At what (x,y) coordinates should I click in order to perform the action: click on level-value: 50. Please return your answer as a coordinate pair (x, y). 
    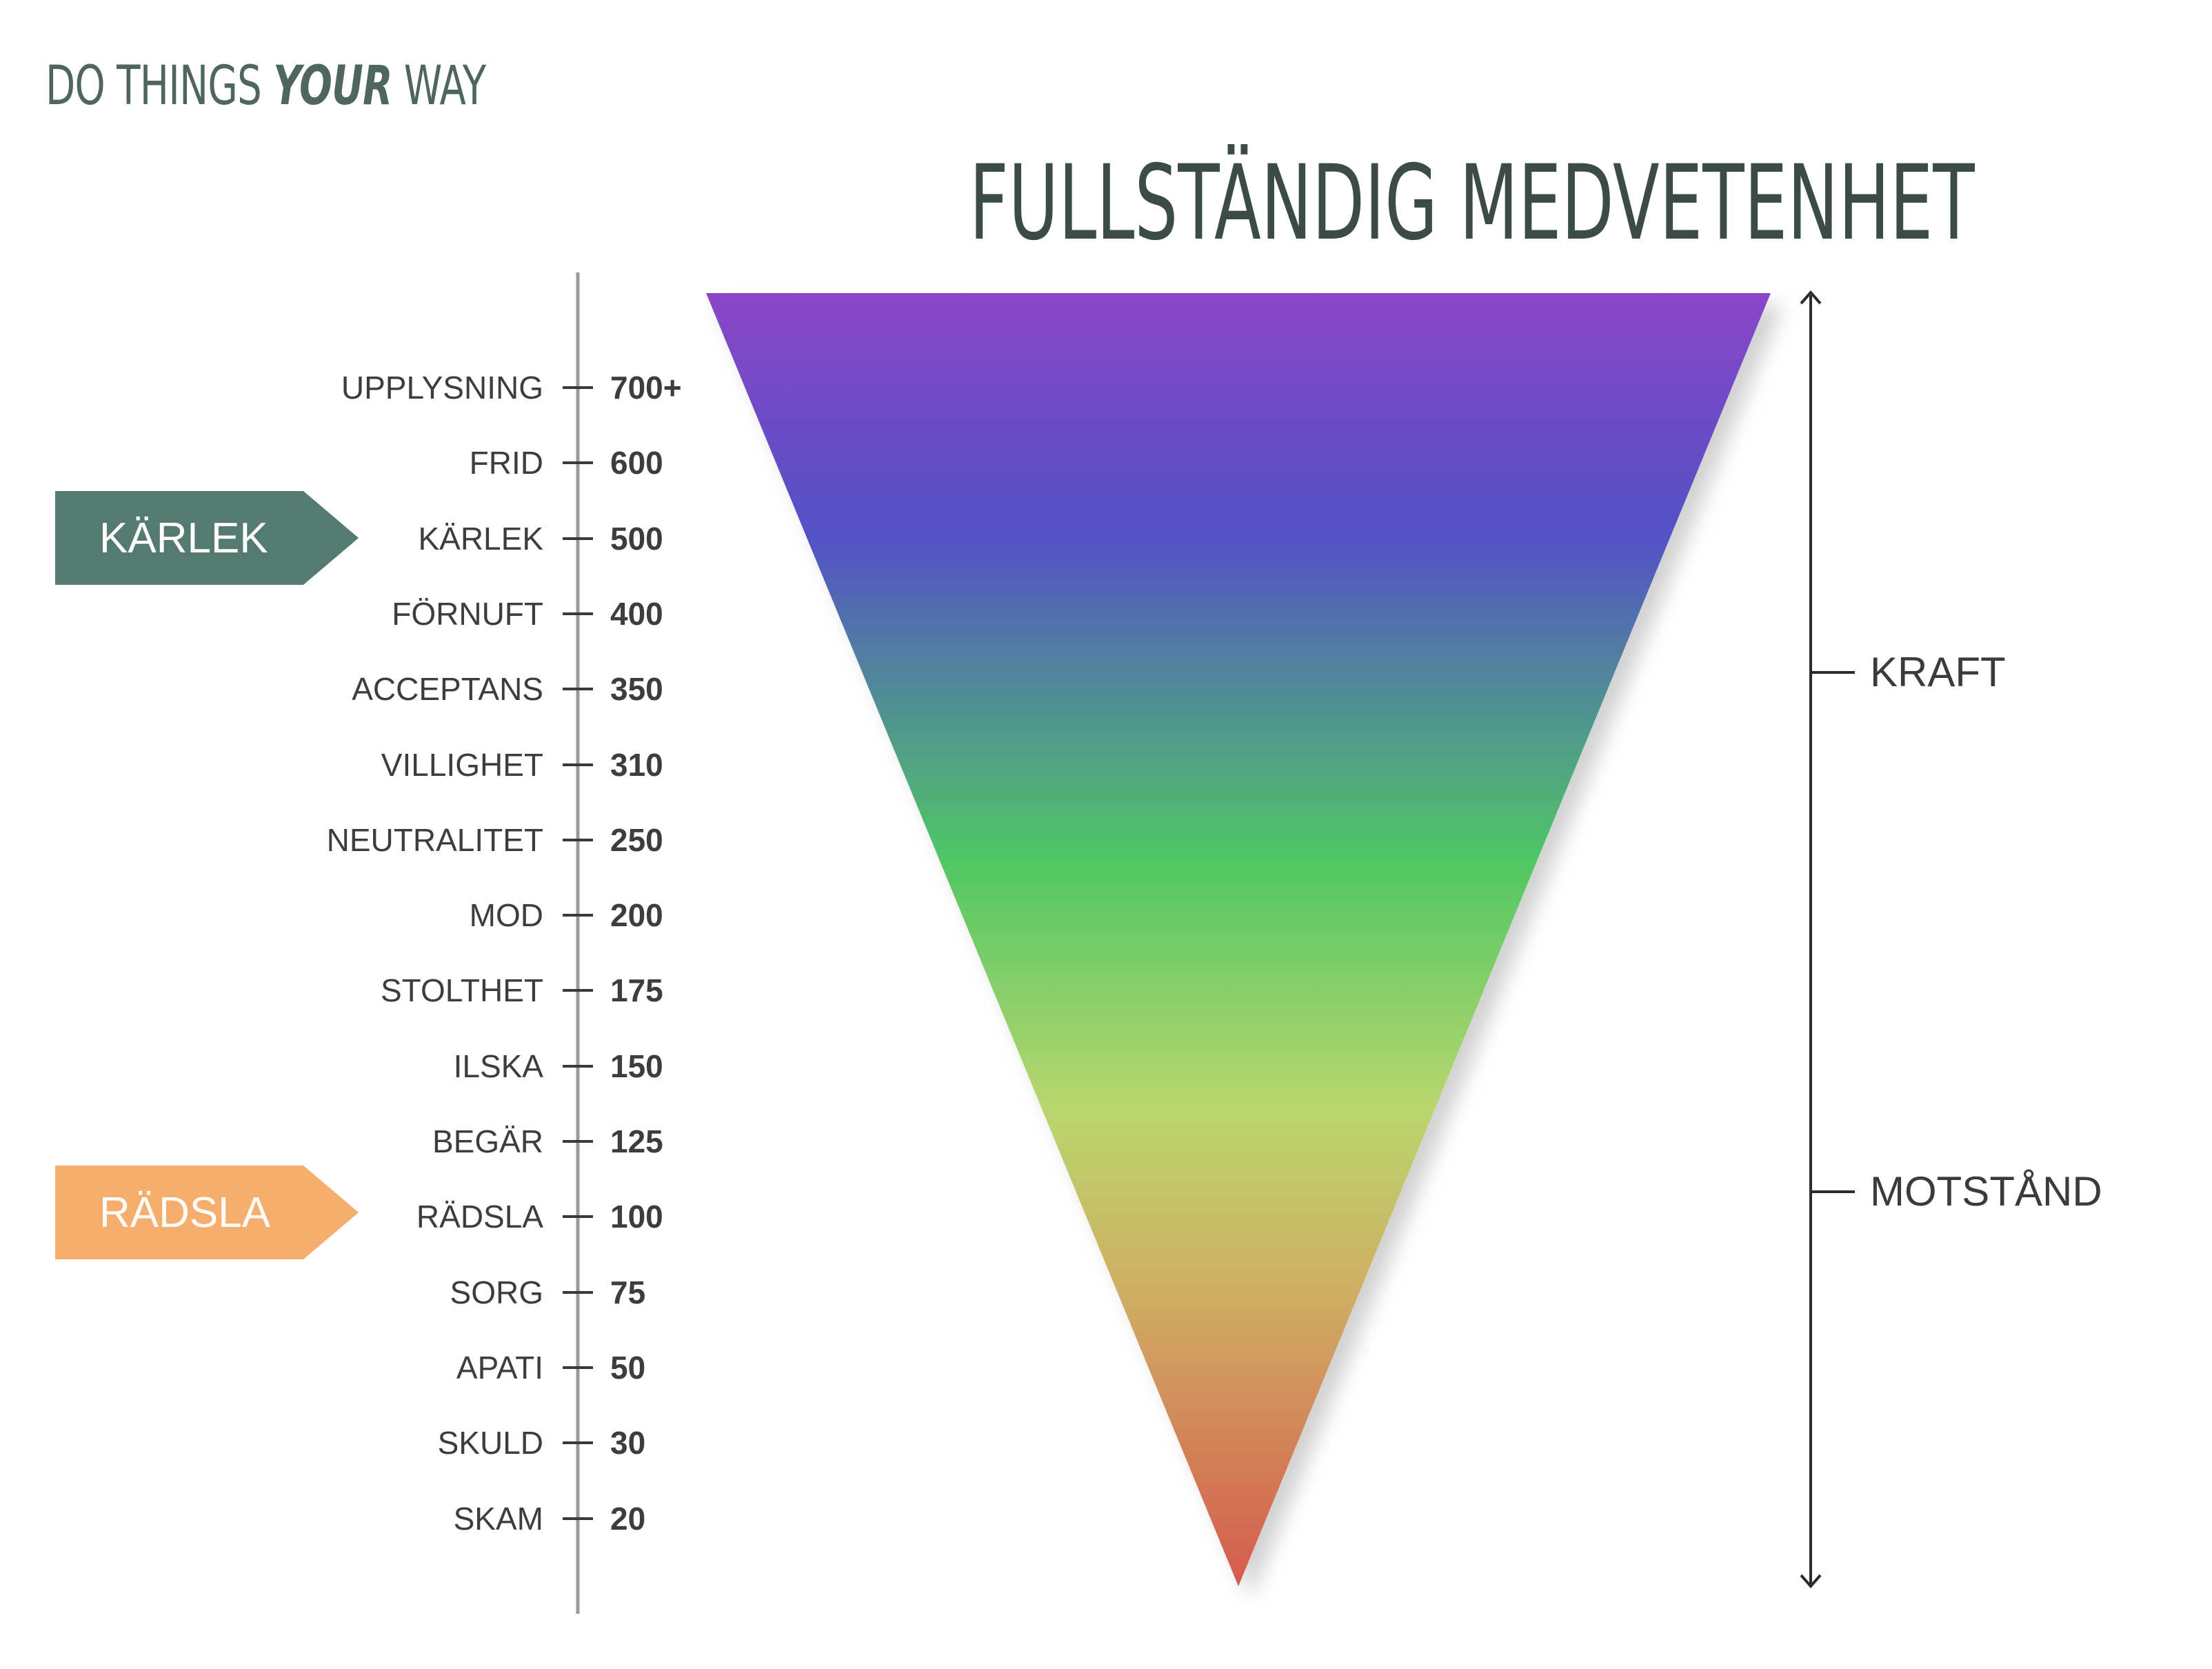
    Looking at the image, I should click on (628, 1368).